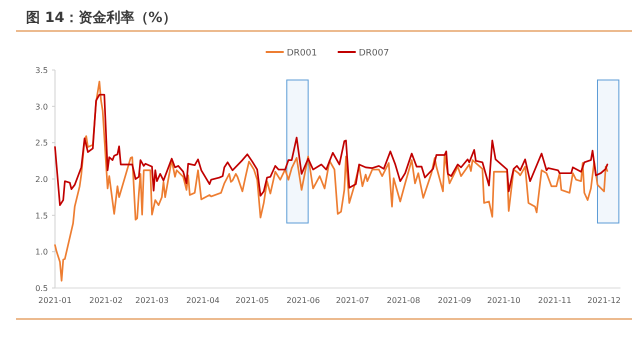  I want to click on title: 图 14：资金利率（%）, so click(101, 18).